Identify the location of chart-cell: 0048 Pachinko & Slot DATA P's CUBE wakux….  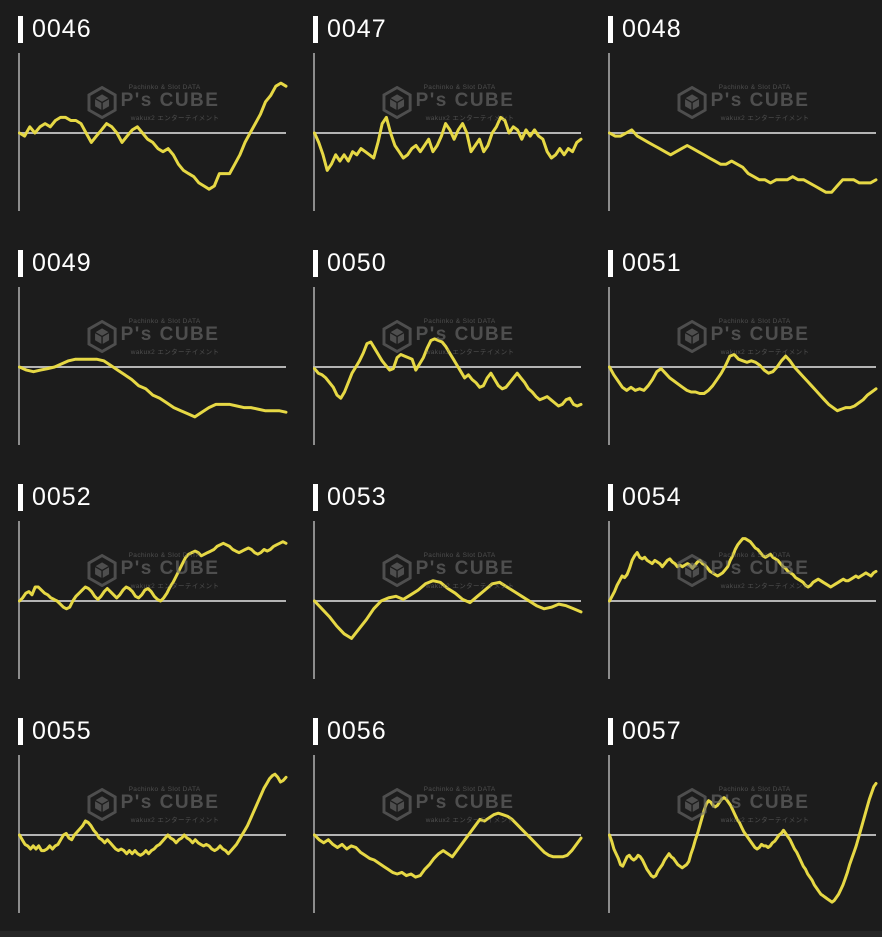
(736, 117).